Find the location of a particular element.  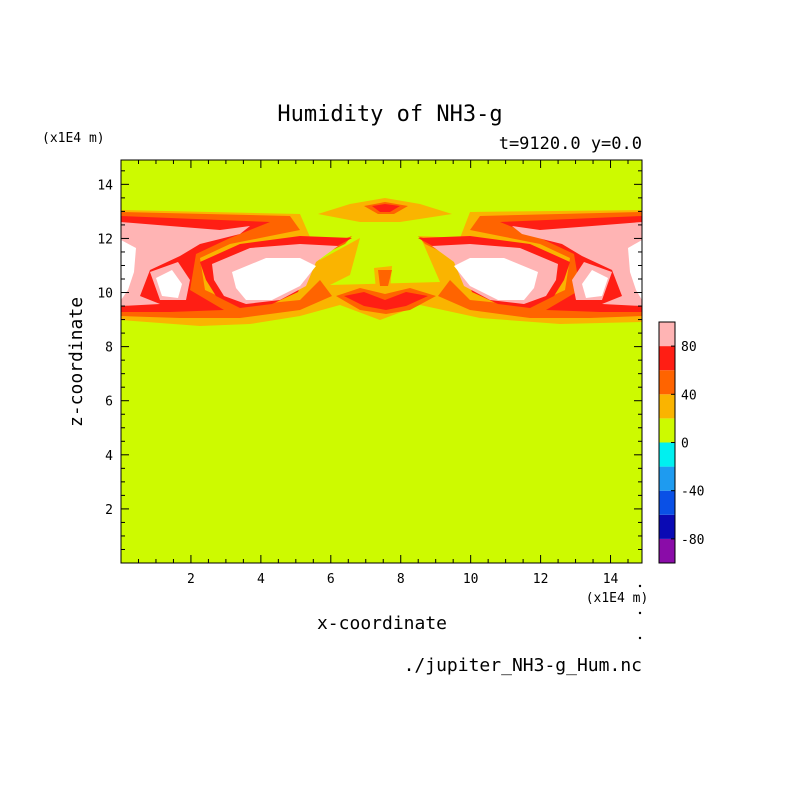

chart-subtitle: t=9120.0 y=0.0 is located at coordinates (570, 144).